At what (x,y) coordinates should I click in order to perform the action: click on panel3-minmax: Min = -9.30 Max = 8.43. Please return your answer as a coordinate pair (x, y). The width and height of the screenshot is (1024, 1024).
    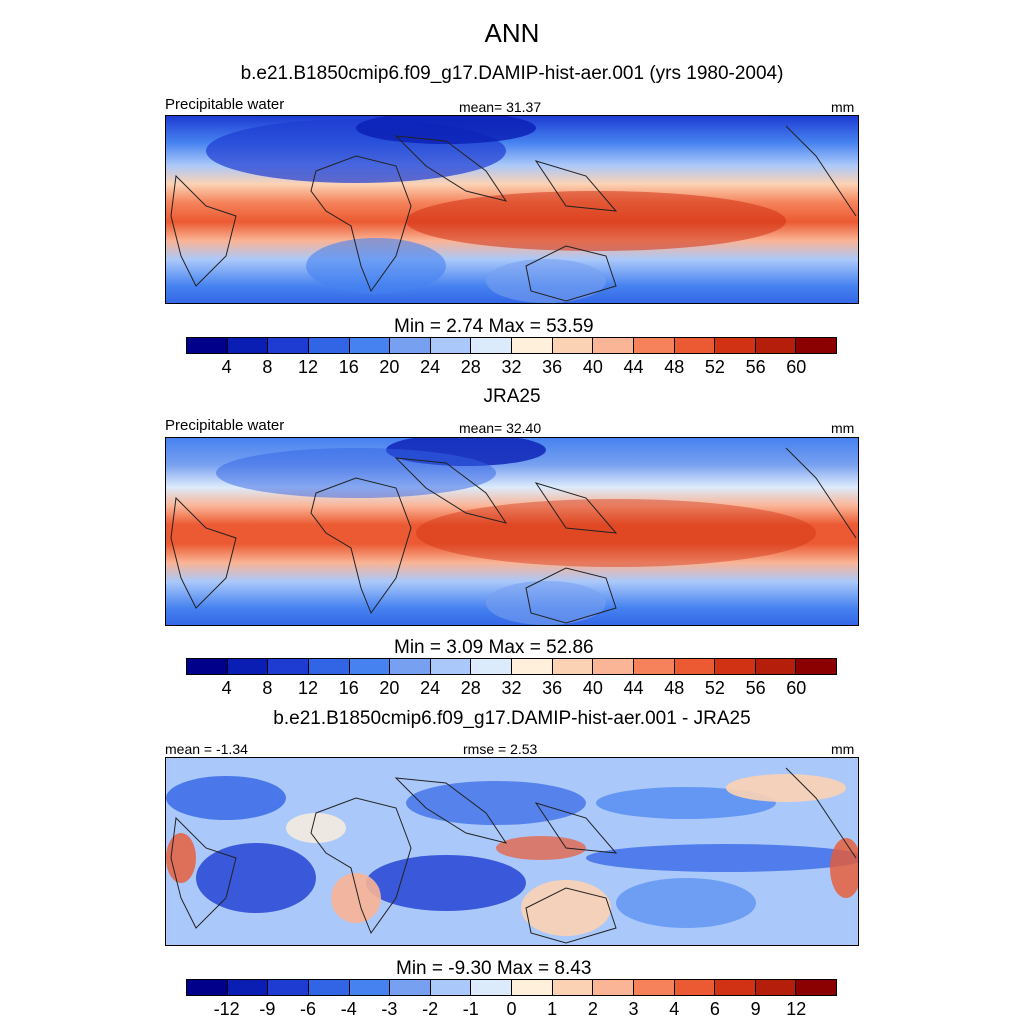
    Looking at the image, I should click on (494, 968).